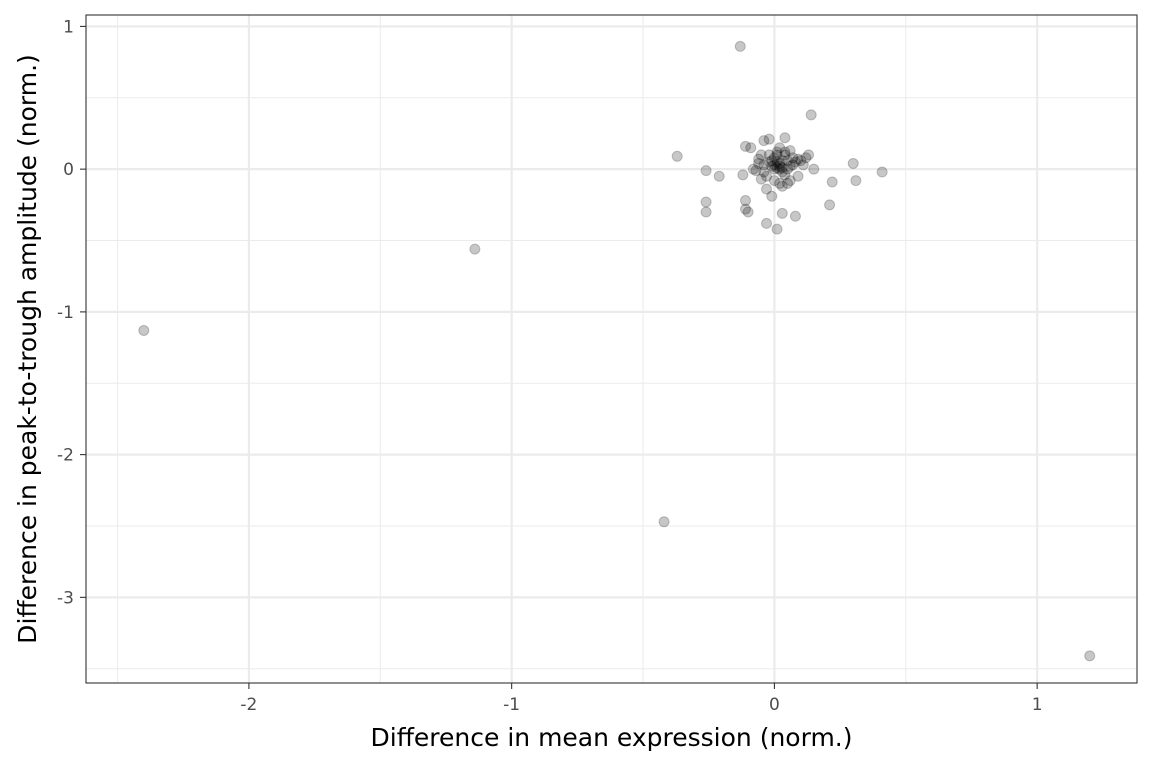 Image resolution: width=1152 pixels, height=768 pixels. Describe the element at coordinates (65, 456) in the screenshot. I see `y-tick-label: -2` at that location.